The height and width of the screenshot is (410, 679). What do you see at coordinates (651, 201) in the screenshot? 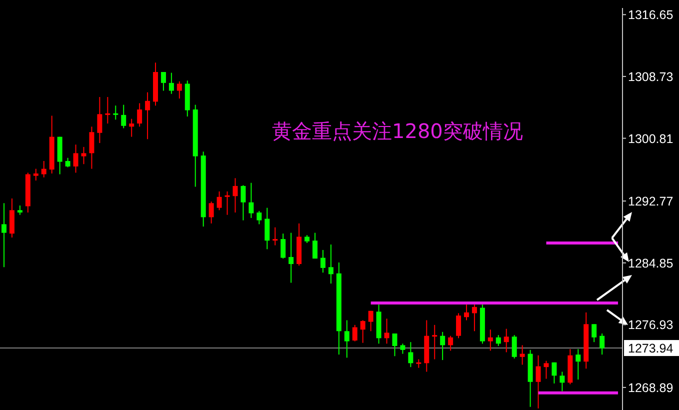
I see `y-tick-label: 1292.77` at bounding box center [651, 201].